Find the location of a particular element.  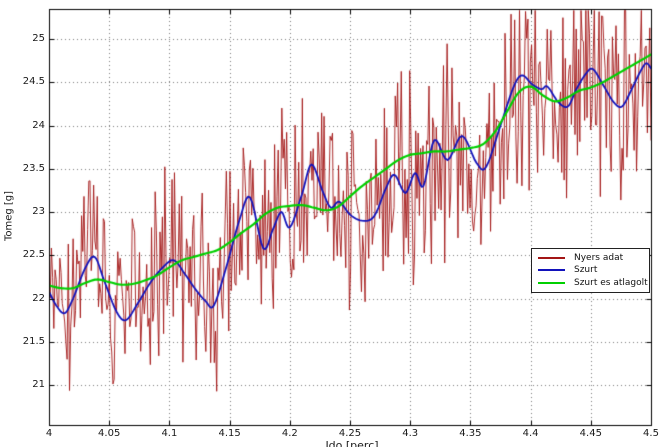

y-tick-label: 21 is located at coordinates (38, 384).